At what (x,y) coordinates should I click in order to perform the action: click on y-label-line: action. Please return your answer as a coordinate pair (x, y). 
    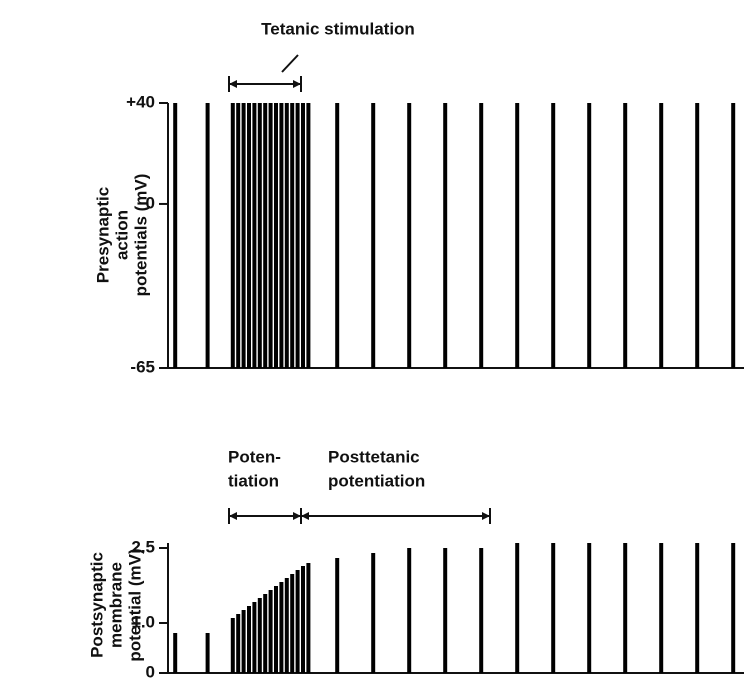
    Looking at the image, I should click on (121, 235).